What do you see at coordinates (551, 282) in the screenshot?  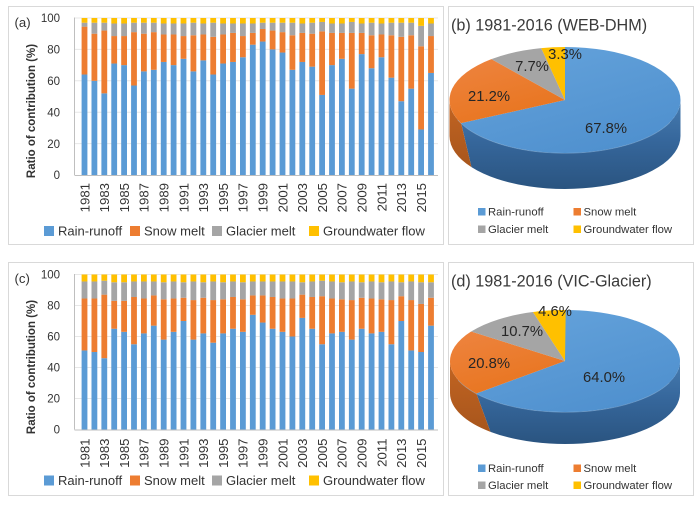 I see `svg-text: (d) 1981-2016 (VIC-Glacier)` at bounding box center [551, 282].